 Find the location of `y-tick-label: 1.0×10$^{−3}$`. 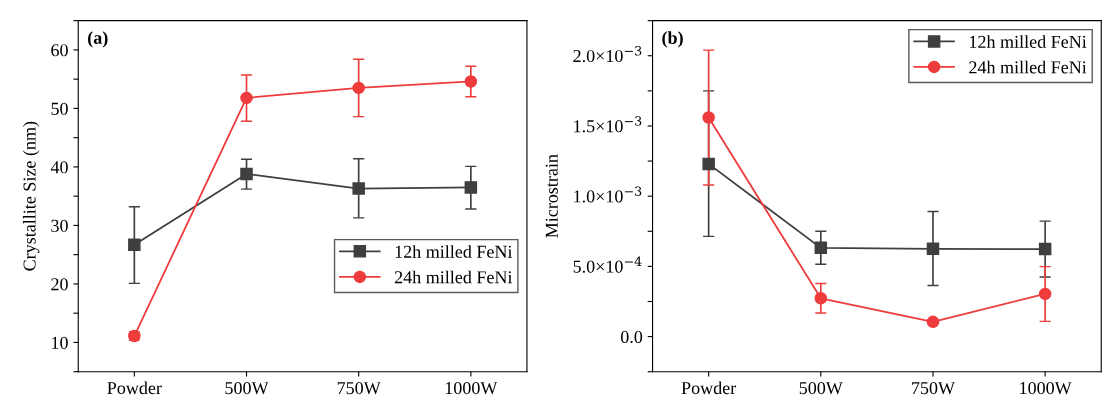

y-tick-label: 1.0×10$^{−3}$ is located at coordinates (608, 194).